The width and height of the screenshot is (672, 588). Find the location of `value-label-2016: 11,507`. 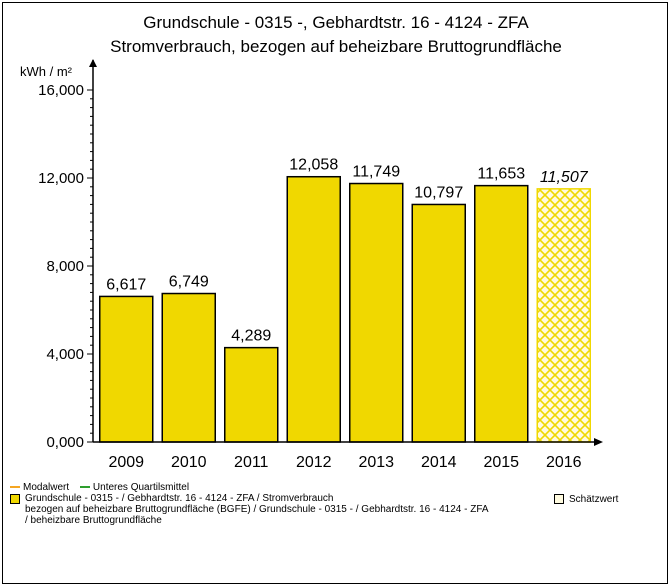

value-label-2016: 11,507 is located at coordinates (564, 177).